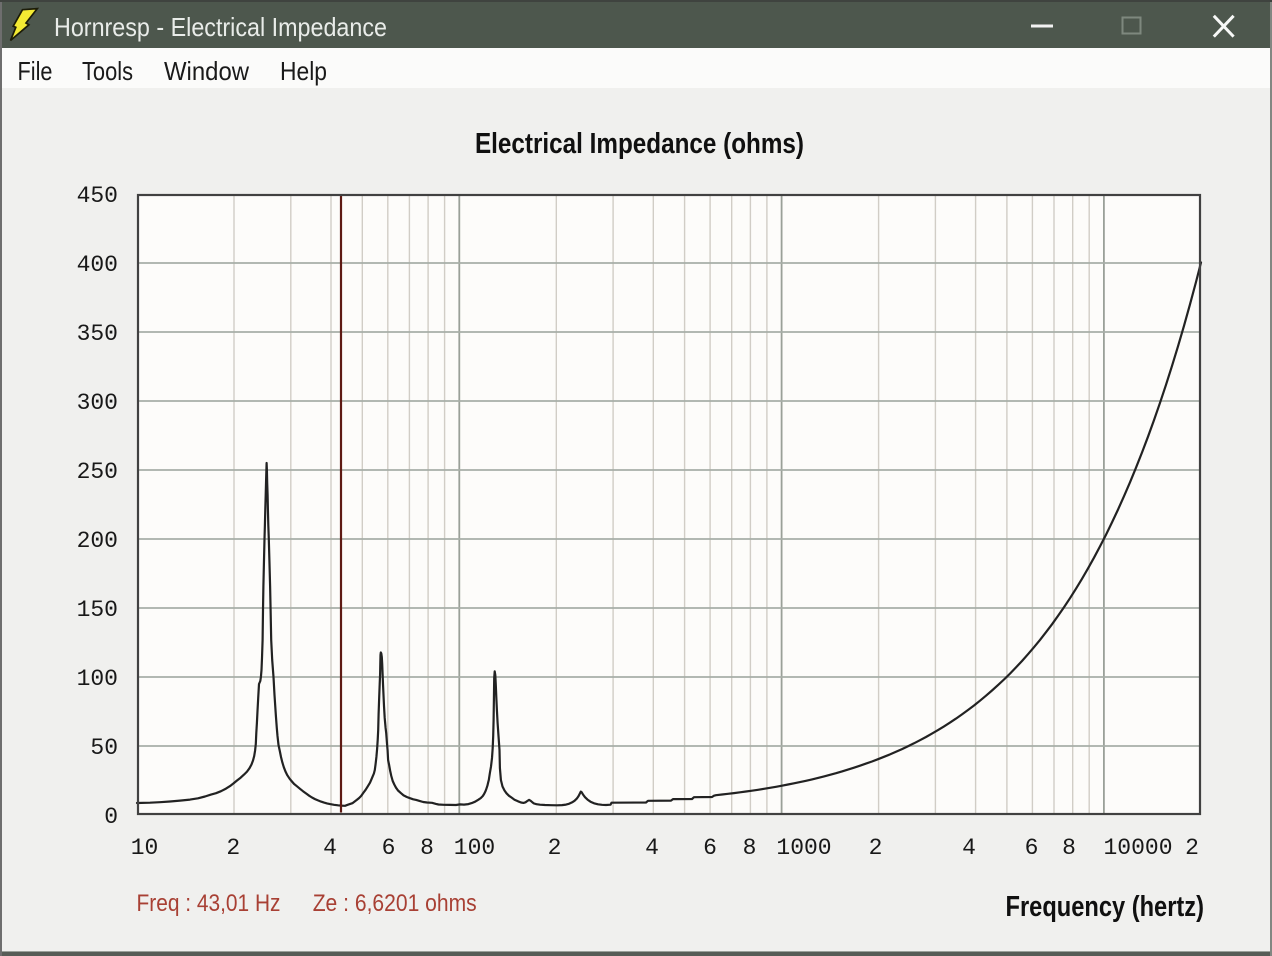 This screenshot has height=956, width=1272. Describe the element at coordinates (395, 903) in the screenshot. I see `svg-text: Ze : 6,6201 ohms` at that location.